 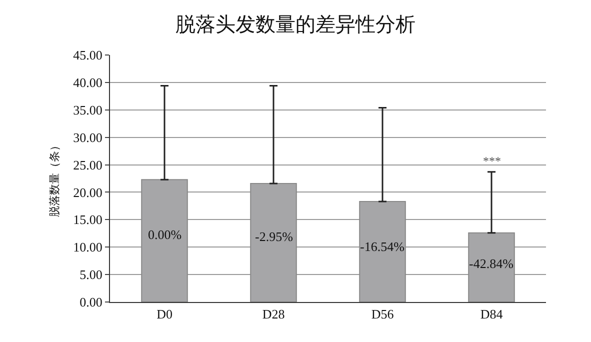 I want to click on y-tick-label: 35.00, so click(x=87, y=110).